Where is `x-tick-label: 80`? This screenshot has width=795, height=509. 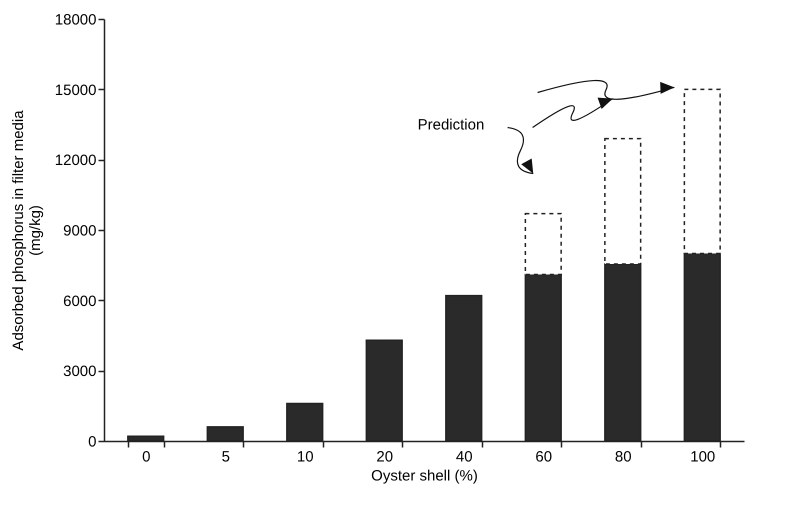
x-tick-label: 80 is located at coordinates (623, 457).